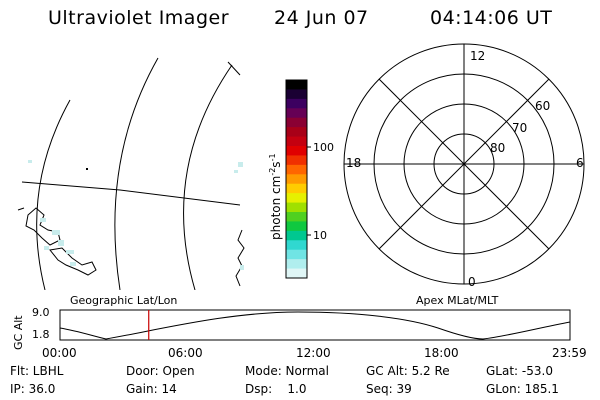  What do you see at coordinates (59, 353) in the screenshot?
I see `orbit-x-tick-0: 00:00` at bounding box center [59, 353].